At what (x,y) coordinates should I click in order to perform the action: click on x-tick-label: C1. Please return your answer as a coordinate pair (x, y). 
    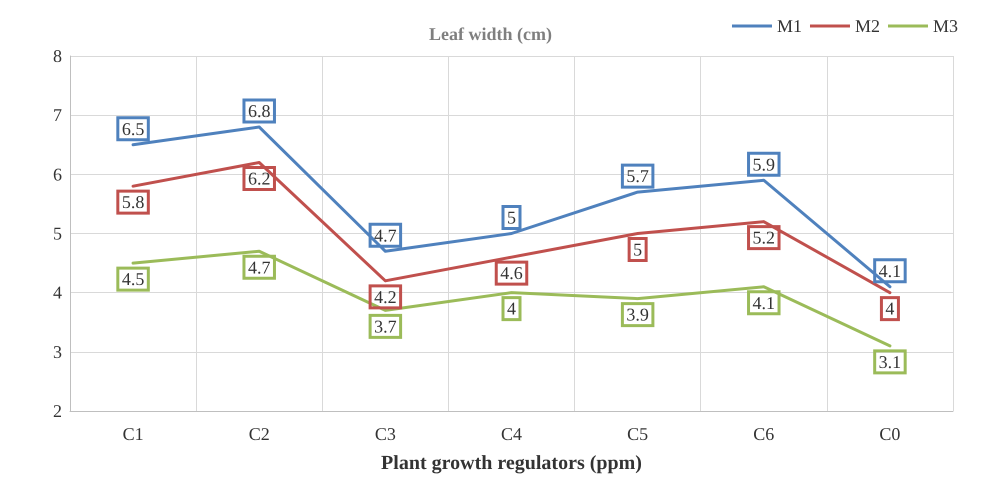
    Looking at the image, I should click on (133, 434).